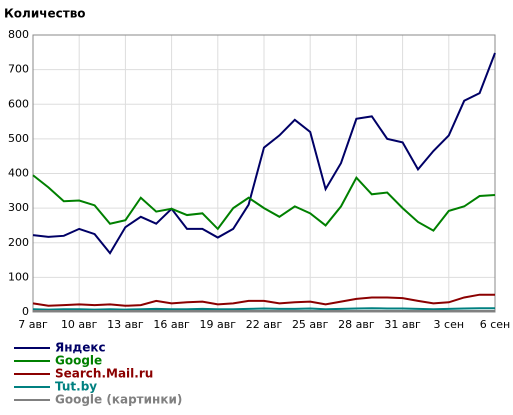  I want to click on y-tick-label: 0, so click(25, 311).